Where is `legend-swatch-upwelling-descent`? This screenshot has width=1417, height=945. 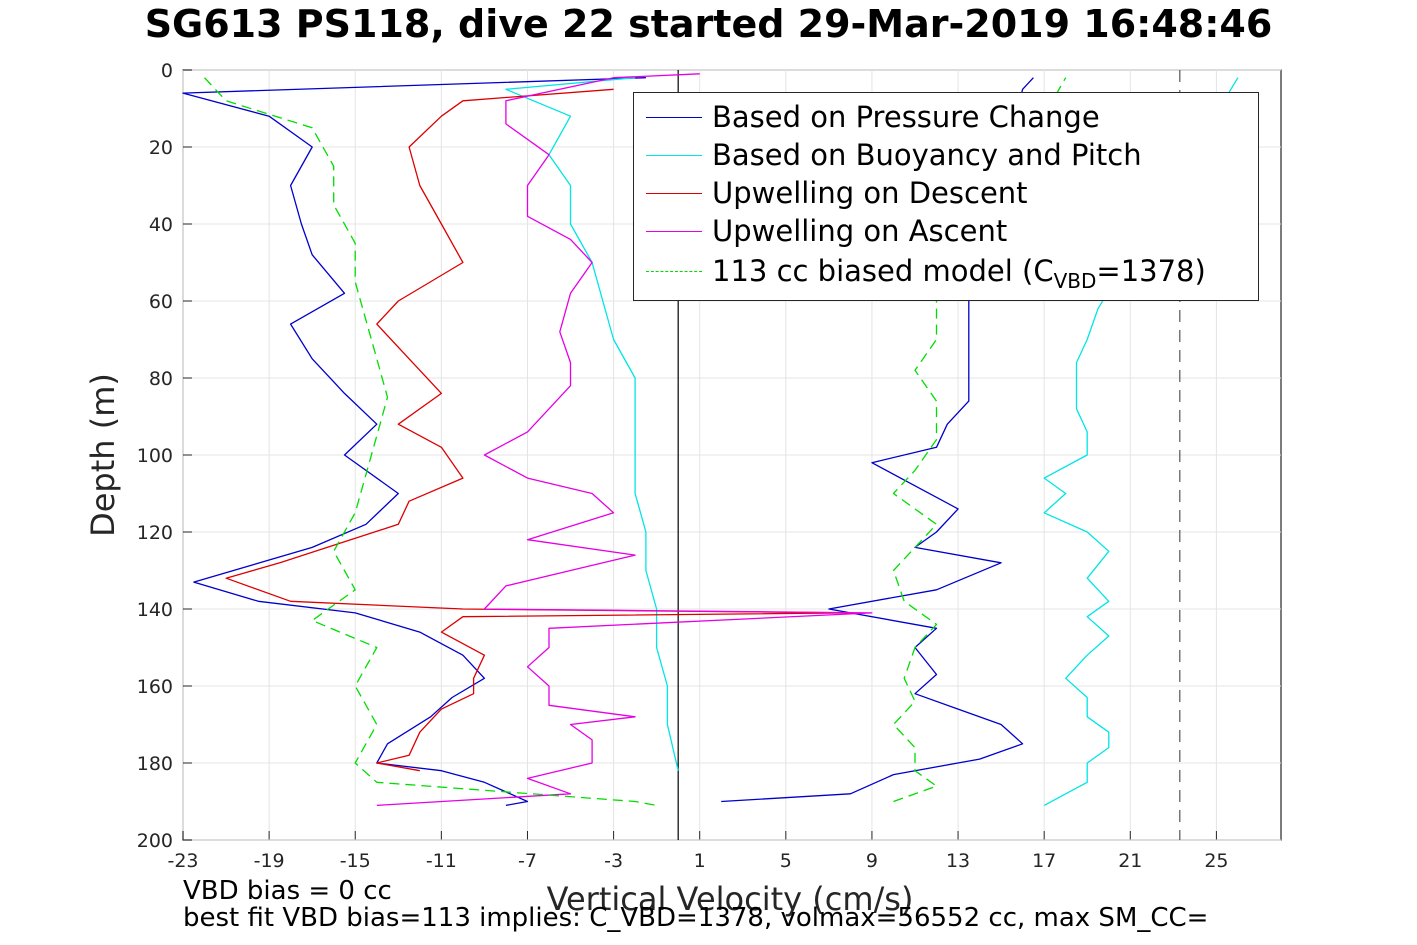
legend-swatch-upwelling-descent is located at coordinates (674, 193).